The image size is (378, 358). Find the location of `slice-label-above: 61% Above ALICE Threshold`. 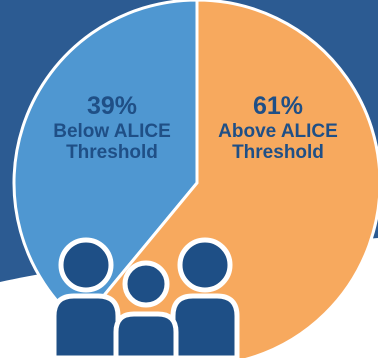

slice-label-above: 61% Above ALICE Threshold is located at coordinates (278, 127).